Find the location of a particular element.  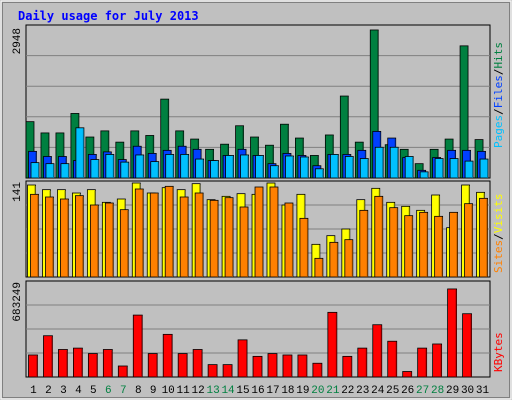

day-tick-7: 7 is located at coordinates (123, 391).